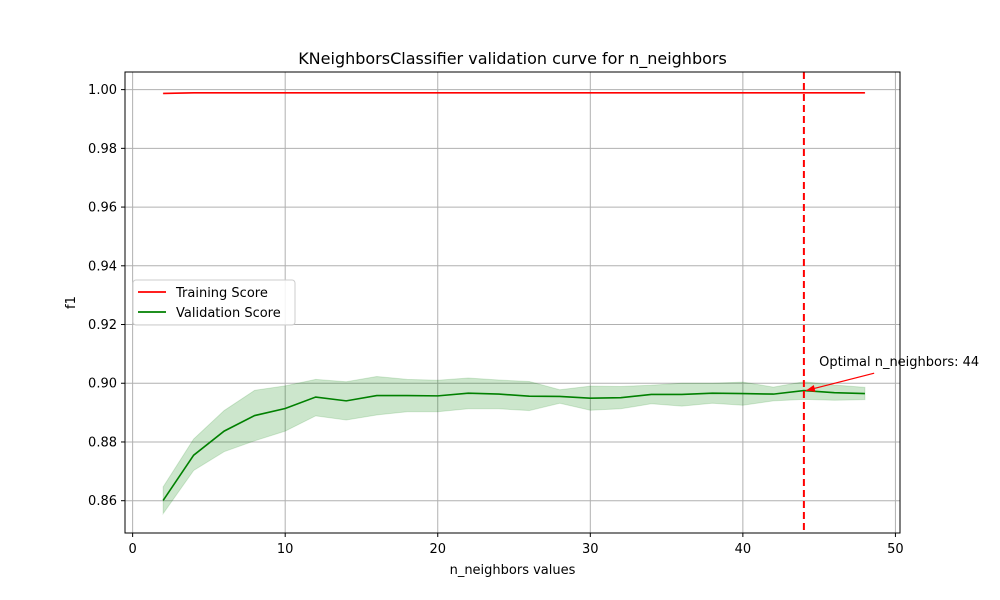  I want to click on y-axis-label: f1, so click(71, 302).